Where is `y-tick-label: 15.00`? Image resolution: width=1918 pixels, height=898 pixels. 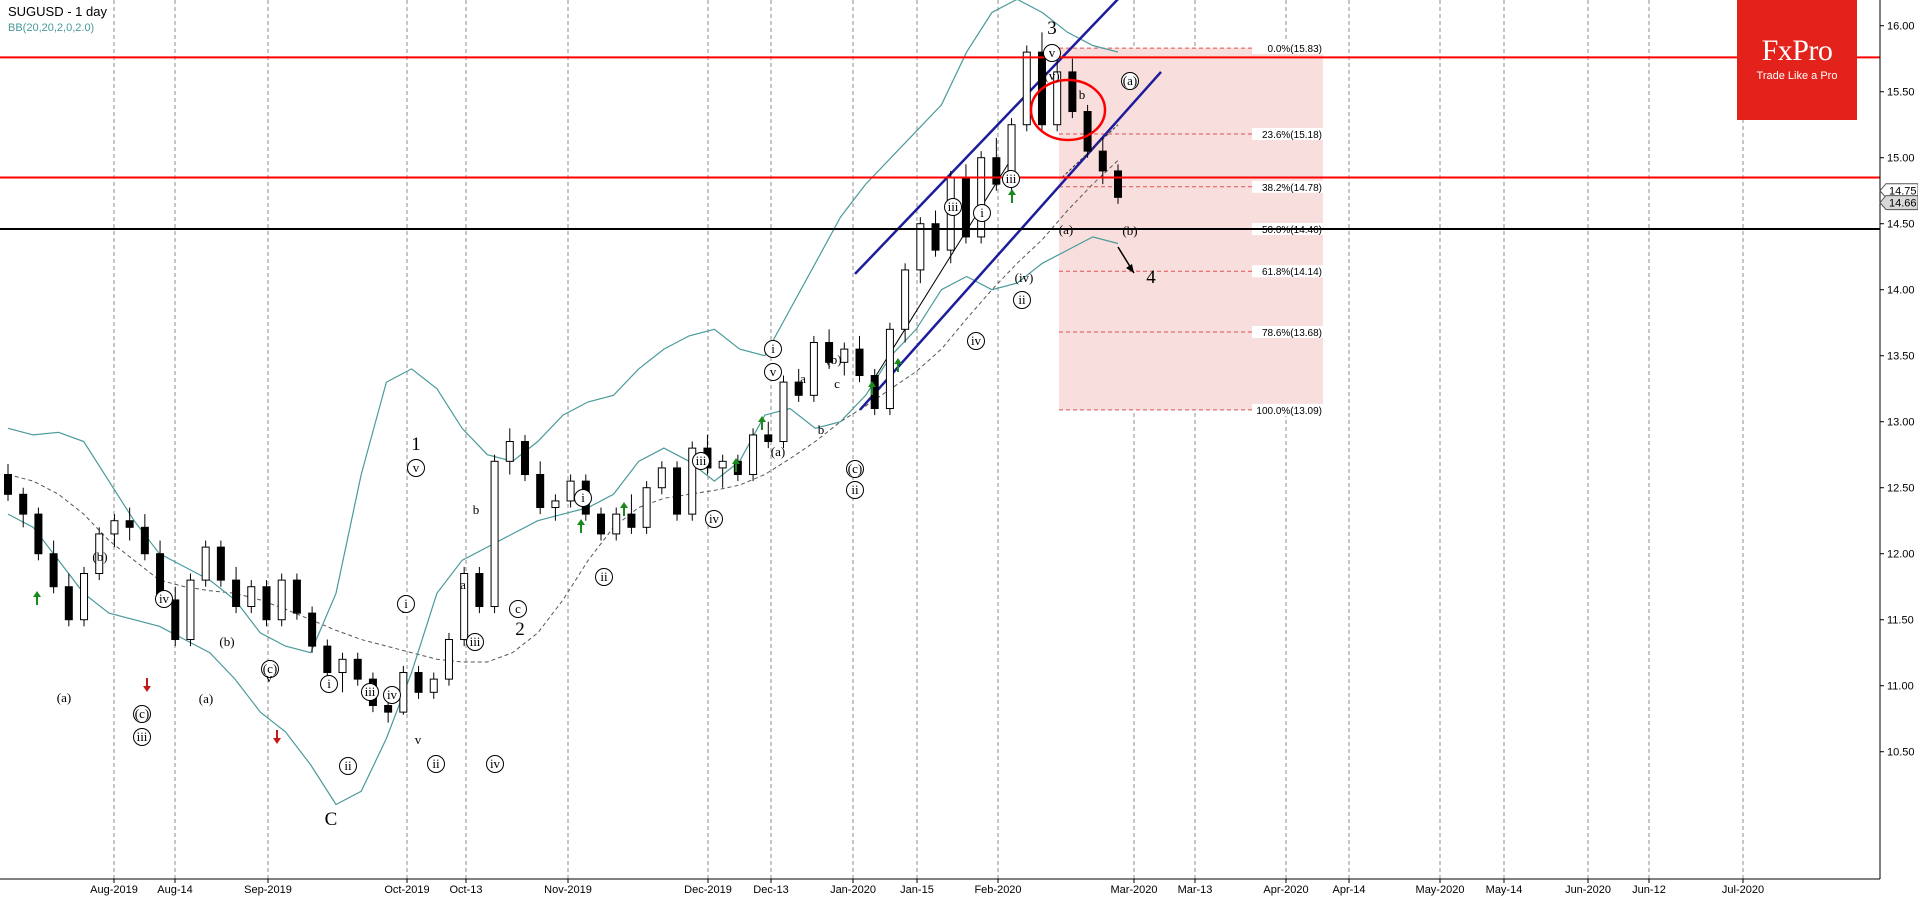
y-tick-label: 15.00 is located at coordinates (1901, 159).